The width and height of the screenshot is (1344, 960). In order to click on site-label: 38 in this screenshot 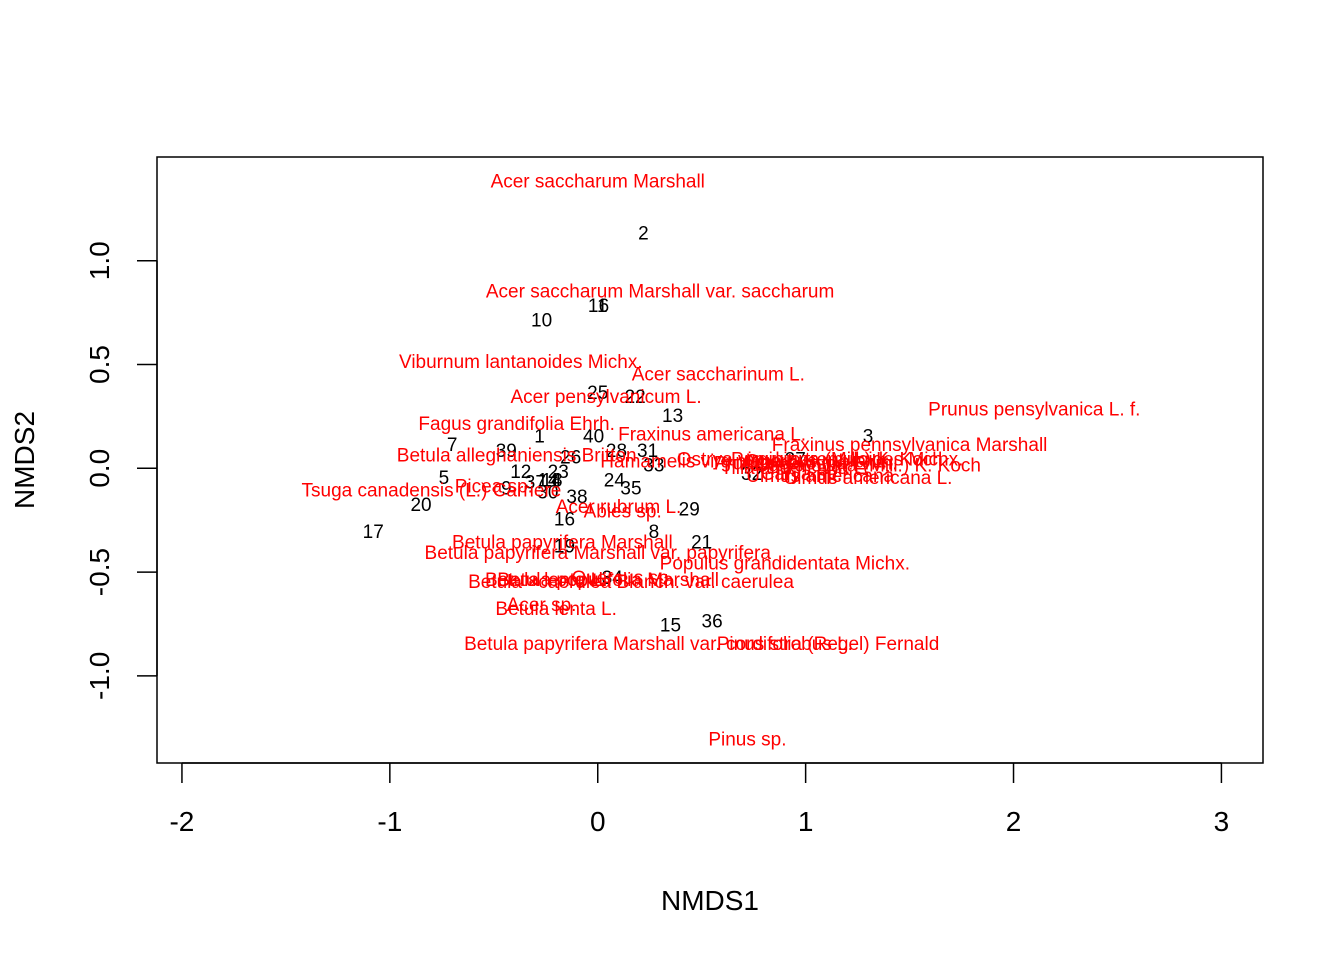, I will do `click(576, 497)`.